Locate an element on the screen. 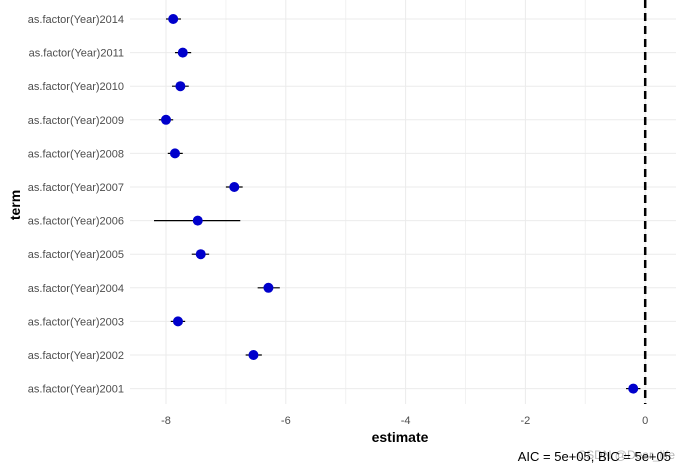 The width and height of the screenshot is (689, 471). x-tick-label: 0 is located at coordinates (645, 421).